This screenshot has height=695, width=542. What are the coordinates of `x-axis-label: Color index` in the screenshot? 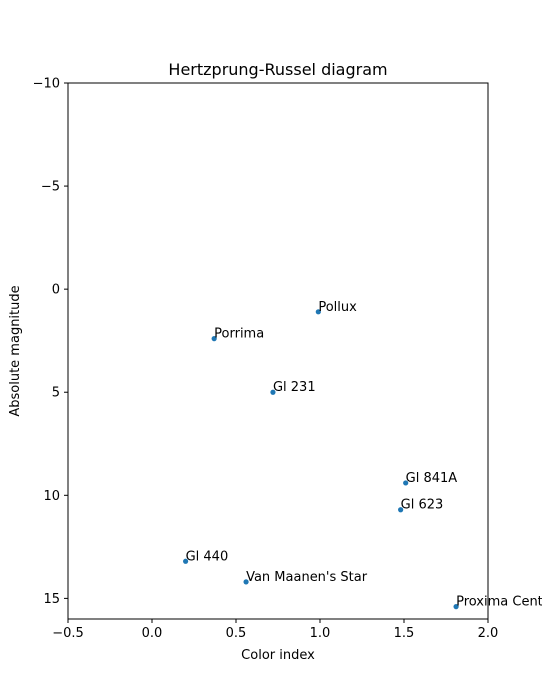 It's located at (278, 655).